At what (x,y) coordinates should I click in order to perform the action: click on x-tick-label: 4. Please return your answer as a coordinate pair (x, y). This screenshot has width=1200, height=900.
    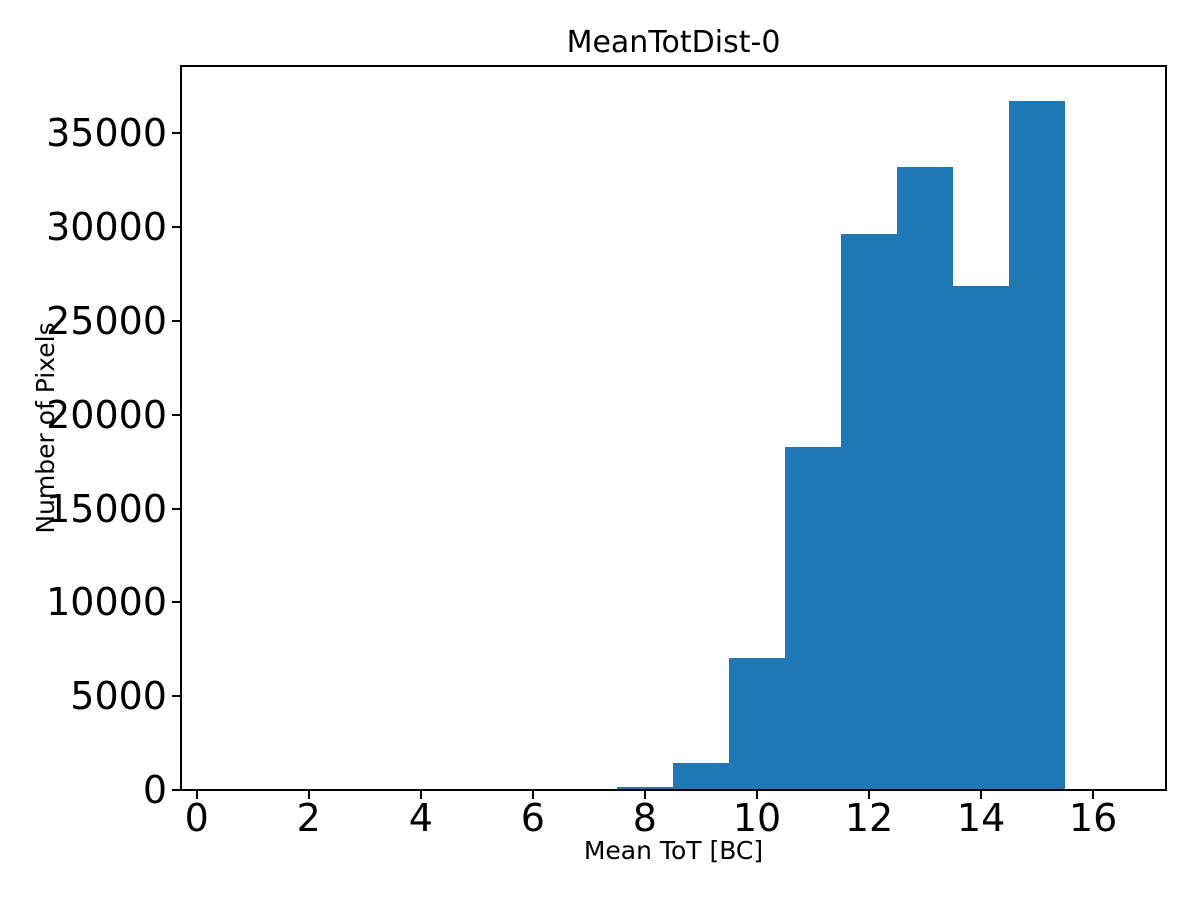
    Looking at the image, I should click on (420, 818).